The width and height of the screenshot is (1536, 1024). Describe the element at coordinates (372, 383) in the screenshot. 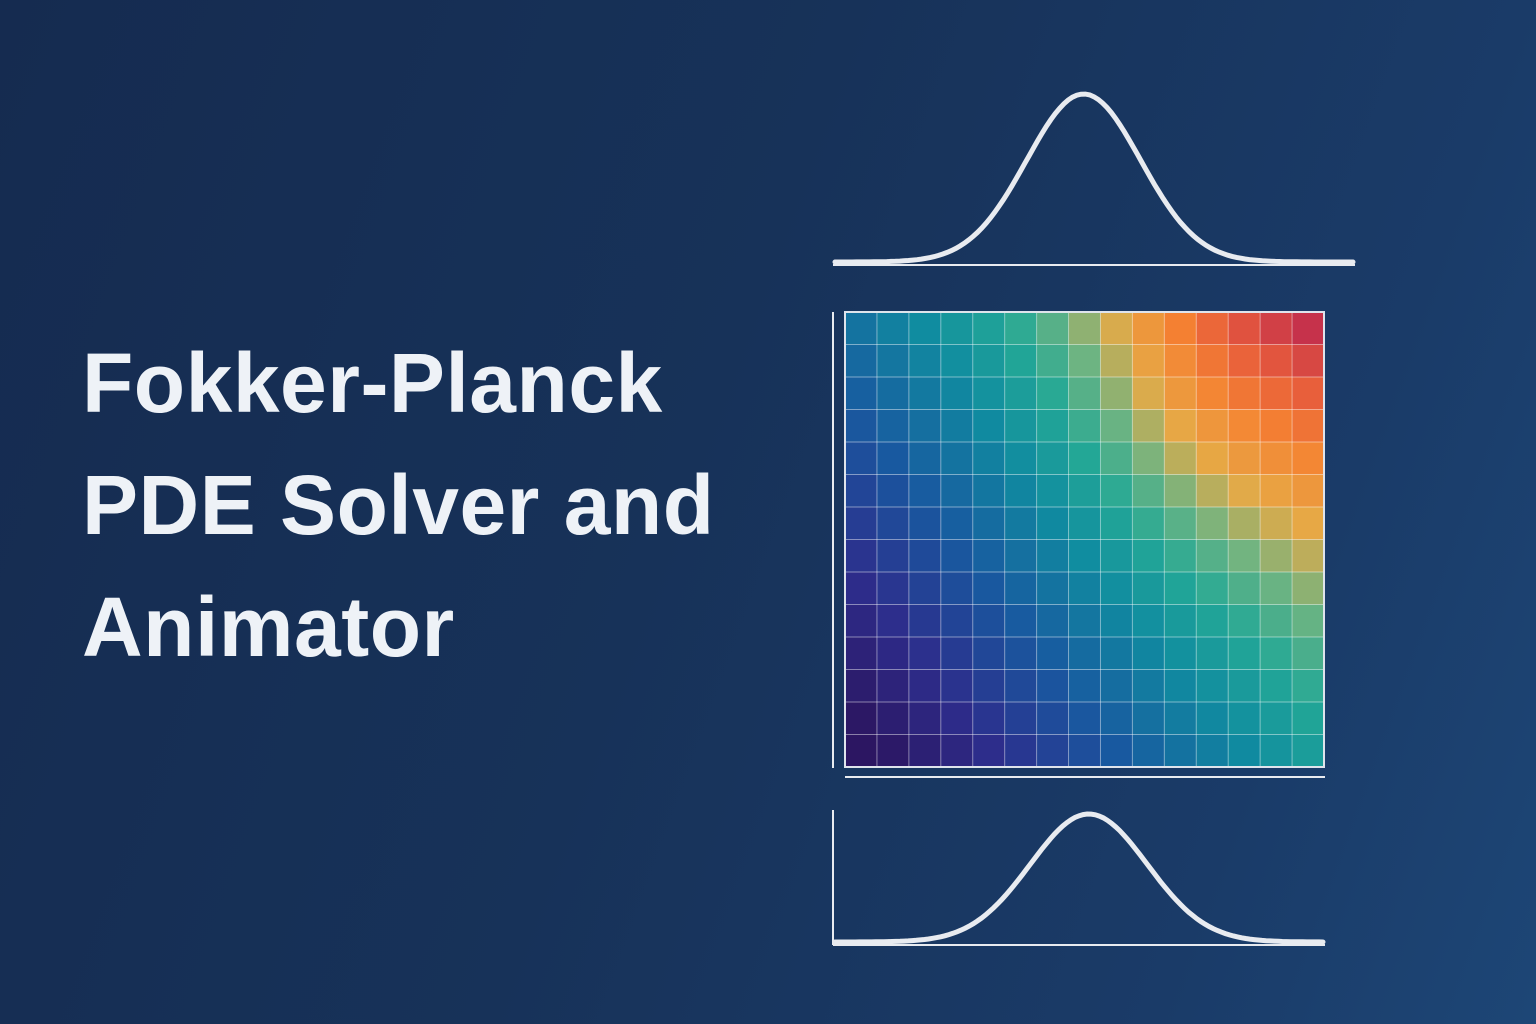

I see `title-line-1: Fokker-Planck` at that location.